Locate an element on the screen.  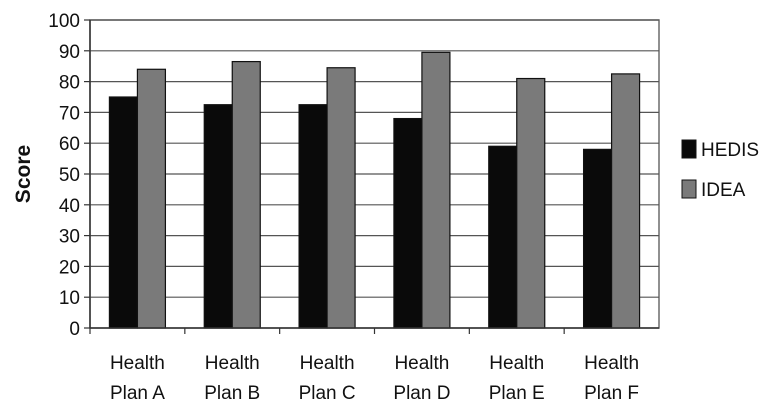
legend-swatch-hedis is located at coordinates (689, 149).